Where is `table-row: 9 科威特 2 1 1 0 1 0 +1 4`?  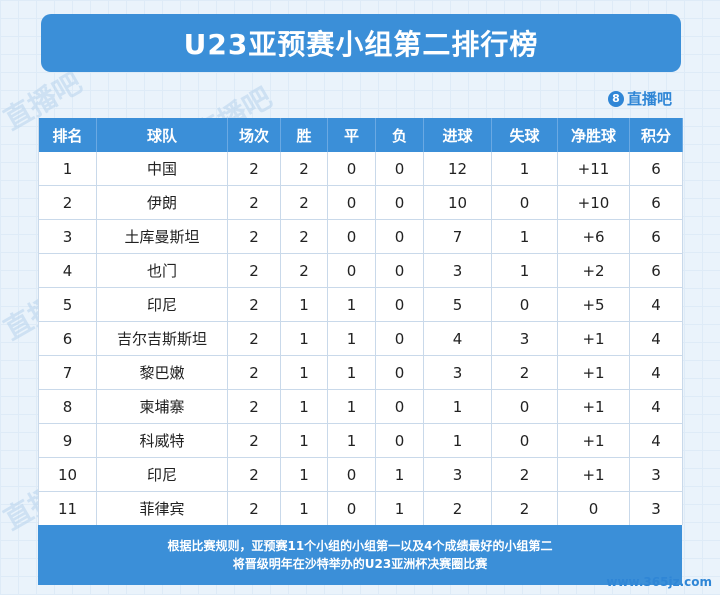
table-row: 9 科威特 2 1 1 0 1 0 +1 4 is located at coordinates (360, 440).